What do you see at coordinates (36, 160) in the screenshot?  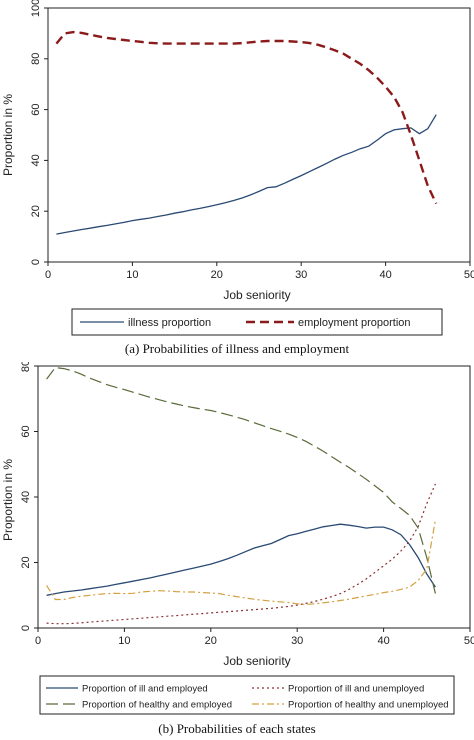 I see `y-tick-label-a-40: 40` at bounding box center [36, 160].